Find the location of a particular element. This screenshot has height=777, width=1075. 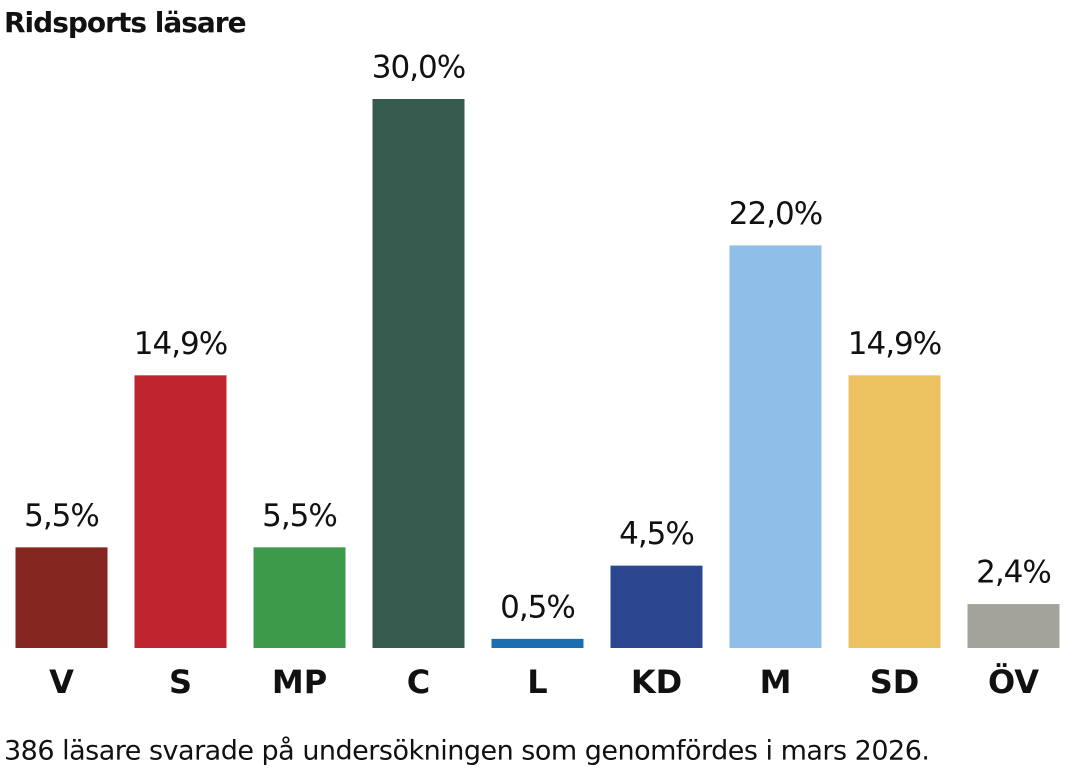

value-label: 4,5% is located at coordinates (656, 534).